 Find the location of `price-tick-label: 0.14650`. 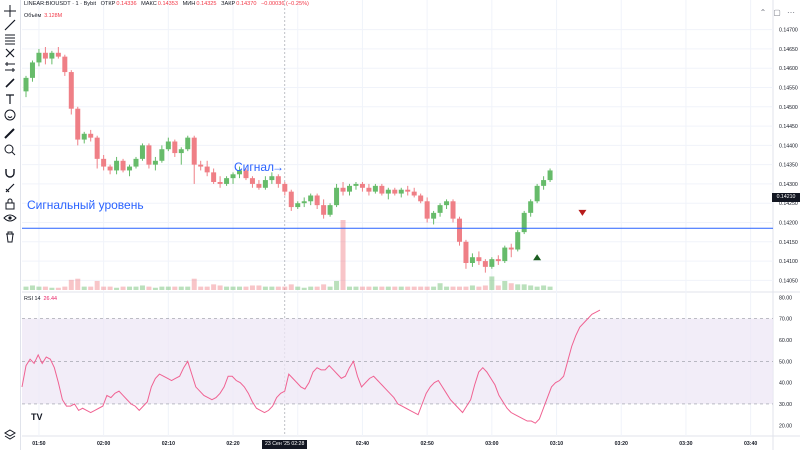

price-tick-label: 0.14650 is located at coordinates (788, 50).